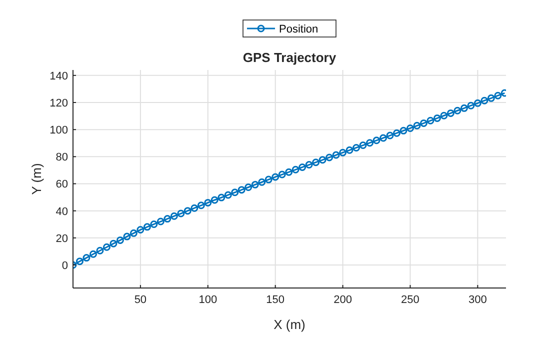 The height and width of the screenshot is (337, 560). What do you see at coordinates (477, 300) in the screenshot?
I see `x-tick-label: 300` at bounding box center [477, 300].